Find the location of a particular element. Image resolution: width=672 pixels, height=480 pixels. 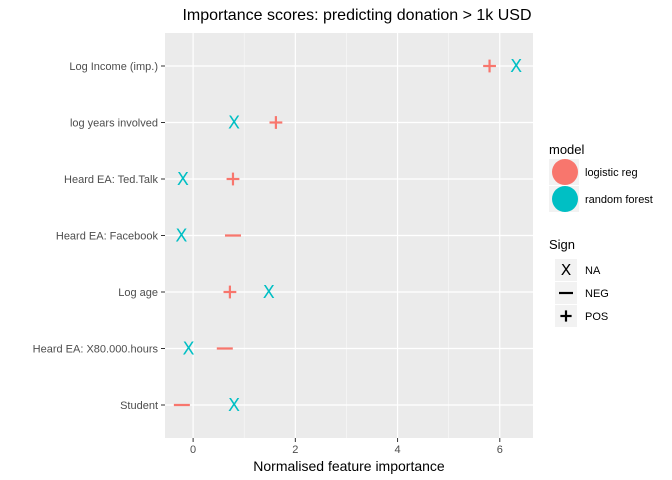

legend-symbol is located at coordinates (566, 316).